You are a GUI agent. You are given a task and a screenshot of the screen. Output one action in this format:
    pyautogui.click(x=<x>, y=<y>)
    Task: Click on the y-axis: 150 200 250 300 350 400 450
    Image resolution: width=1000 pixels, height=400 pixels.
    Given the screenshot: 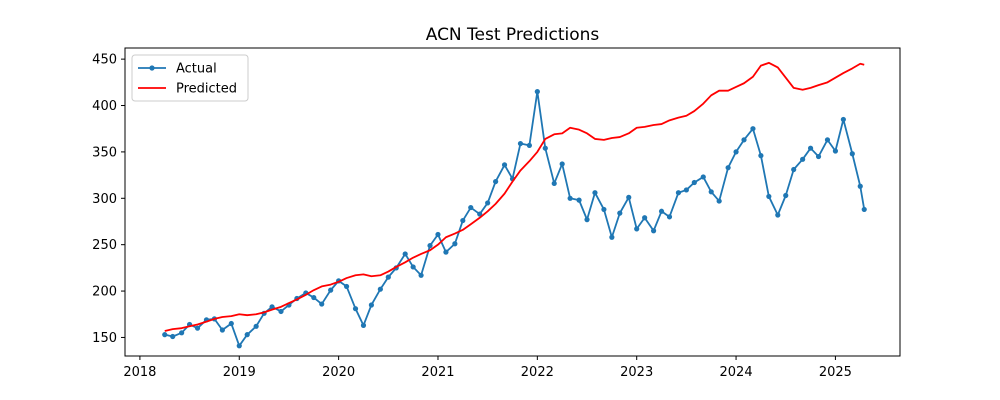 What is the action you would take?
    pyautogui.click(x=108, y=199)
    